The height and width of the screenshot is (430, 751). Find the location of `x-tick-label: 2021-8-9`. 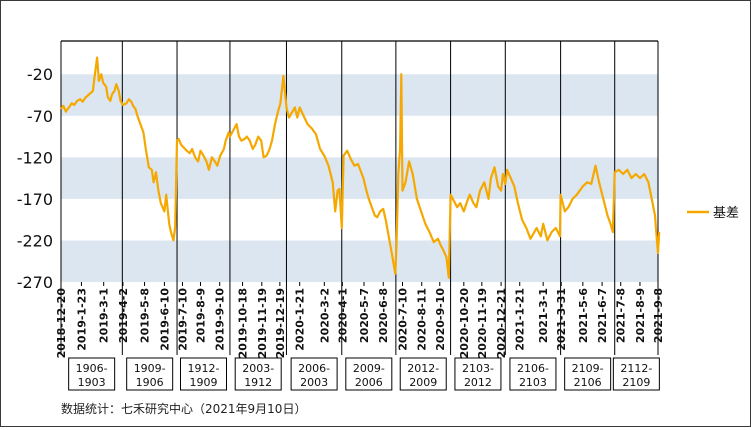

x-tick-label: 2021-8-9 is located at coordinates (640, 315).